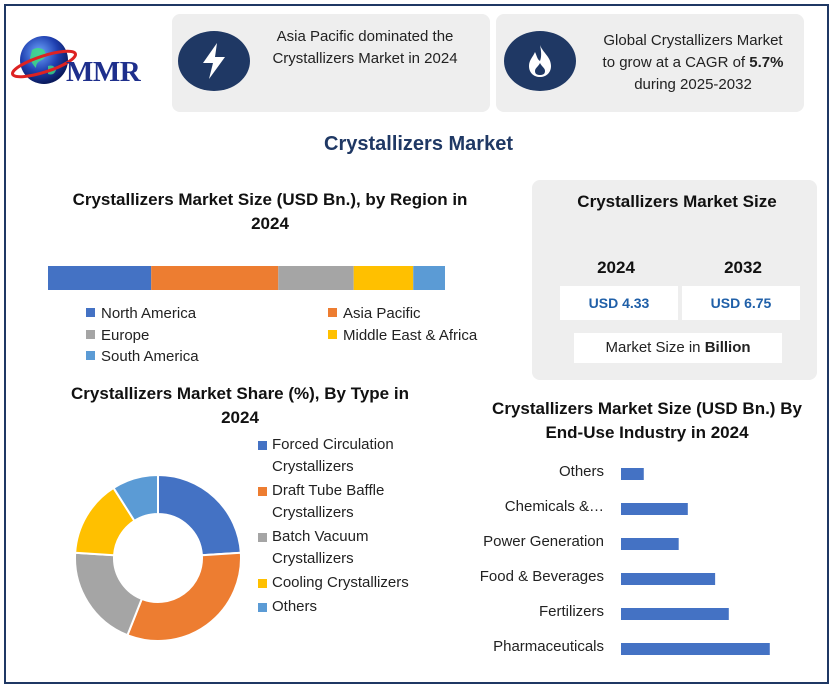 The width and height of the screenshot is (833, 688). What do you see at coordinates (383, 278) in the screenshot?
I see `region-segment-middle-east-africa` at bounding box center [383, 278].